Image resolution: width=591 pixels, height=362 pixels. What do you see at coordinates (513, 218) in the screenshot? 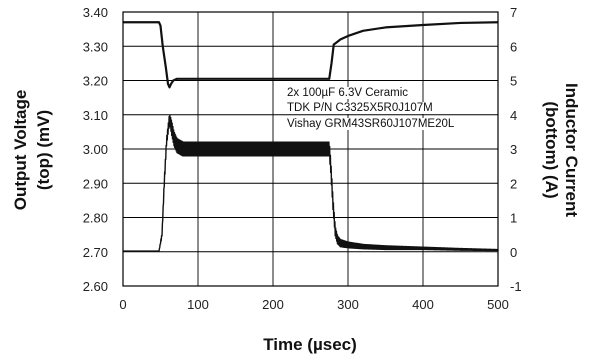
I see `y-right-tick-label: 1` at bounding box center [513, 218].